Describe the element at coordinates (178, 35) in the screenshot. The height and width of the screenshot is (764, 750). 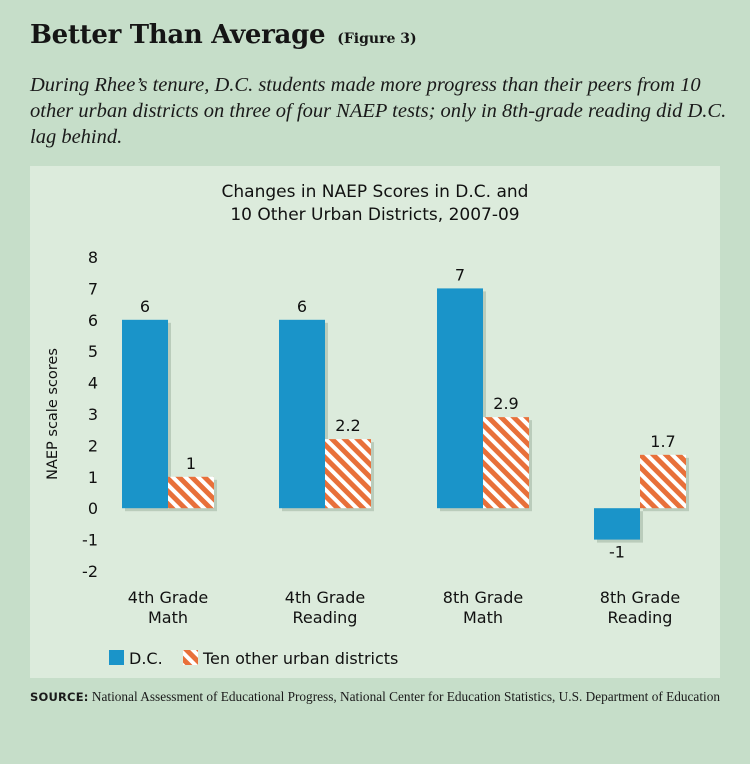
I see `figure-title: Better Than Average` at that location.